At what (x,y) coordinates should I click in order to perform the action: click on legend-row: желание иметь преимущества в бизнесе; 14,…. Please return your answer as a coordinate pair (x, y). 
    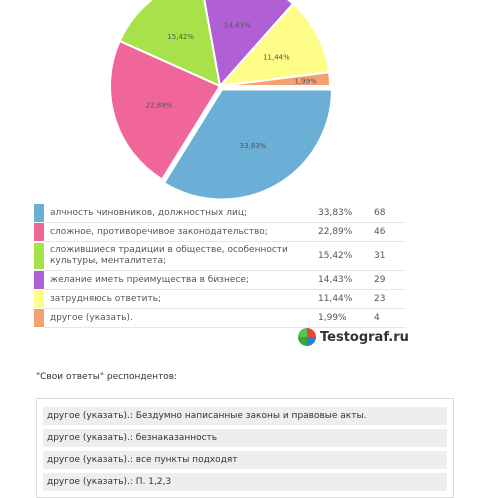
    Looking at the image, I should click on (220, 280).